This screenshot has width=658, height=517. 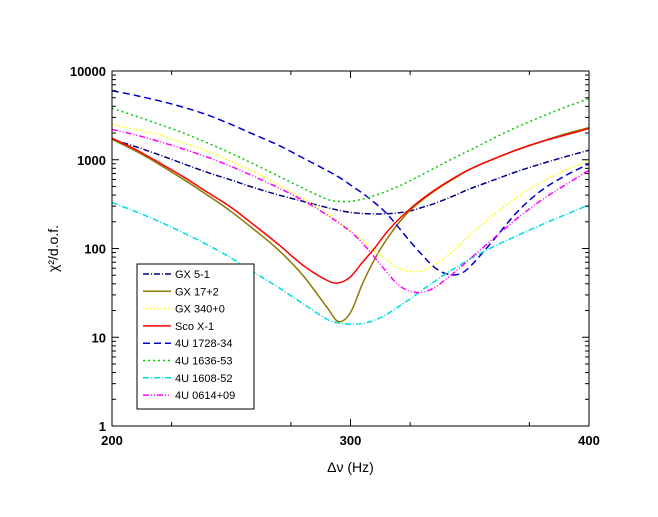 I want to click on legend-box, so click(x=195, y=336).